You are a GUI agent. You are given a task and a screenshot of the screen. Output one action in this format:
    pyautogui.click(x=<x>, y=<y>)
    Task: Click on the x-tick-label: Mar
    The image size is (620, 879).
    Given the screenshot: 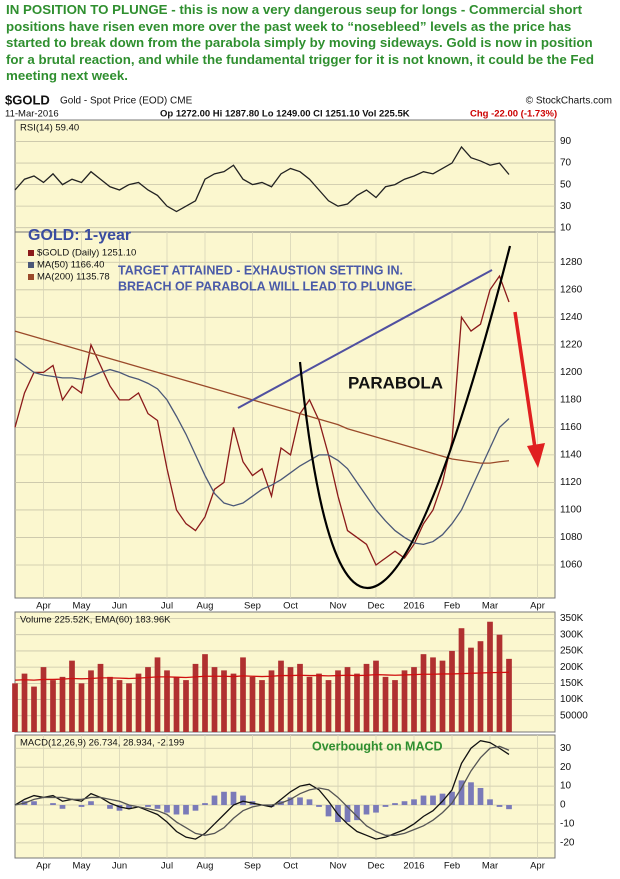 What is the action you would take?
    pyautogui.click(x=490, y=866)
    